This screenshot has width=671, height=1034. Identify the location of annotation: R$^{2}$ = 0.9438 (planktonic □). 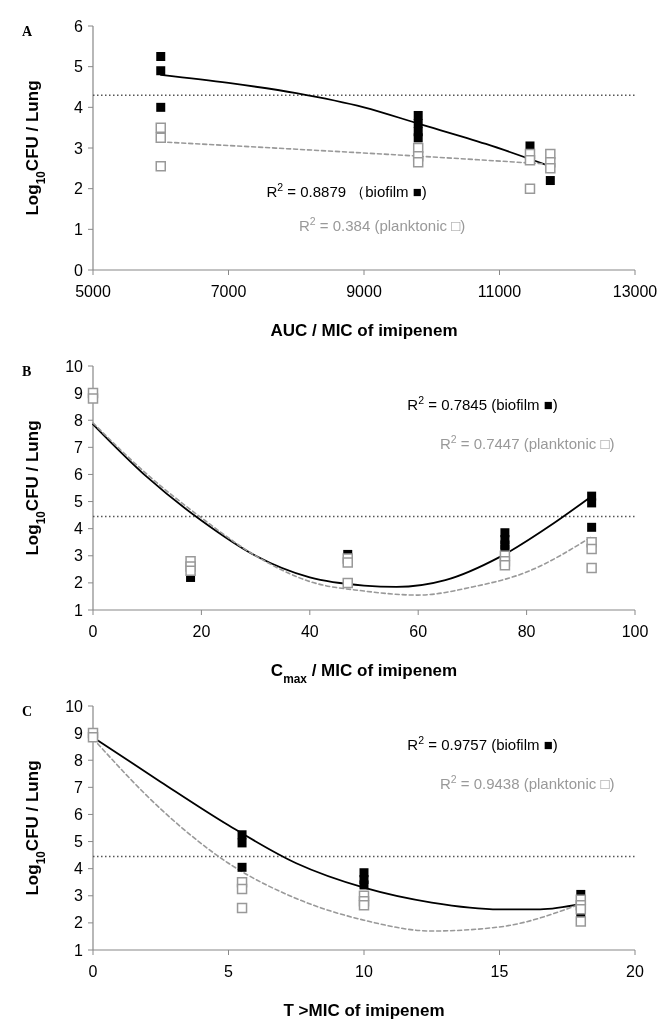
(527, 782).